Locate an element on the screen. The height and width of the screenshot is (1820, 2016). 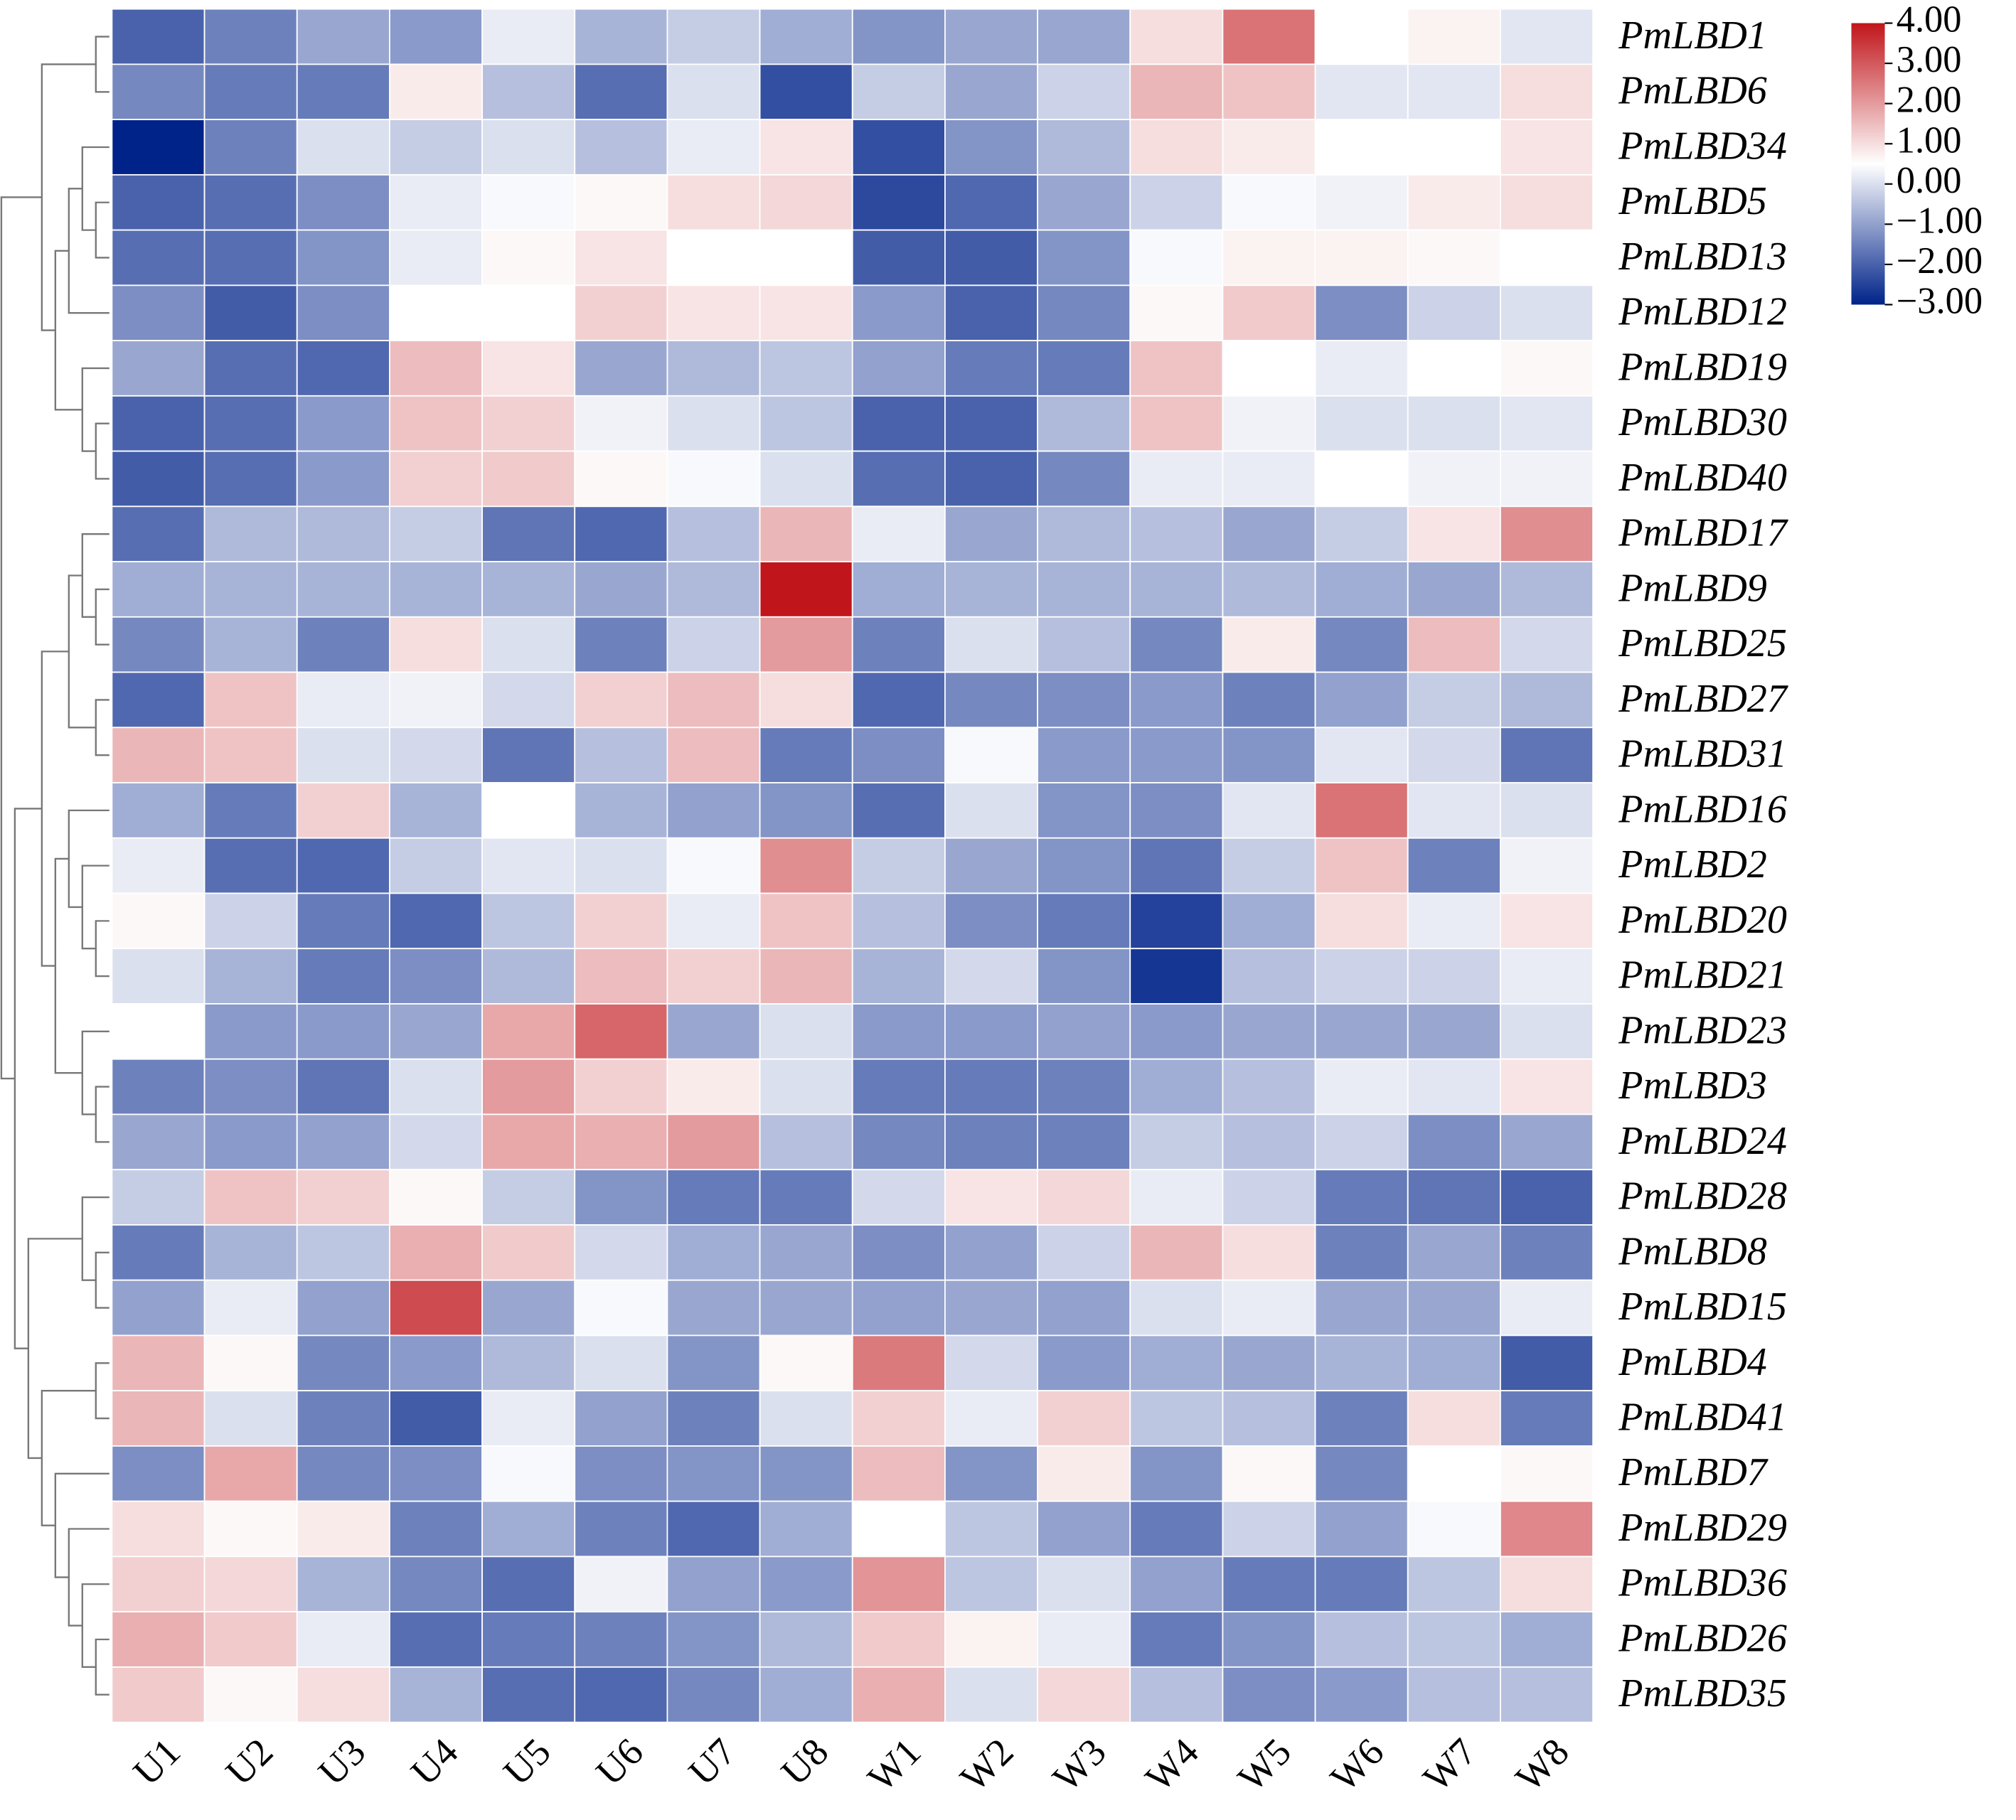
colorbar-tick-label: −1.00 is located at coordinates (1940, 221).